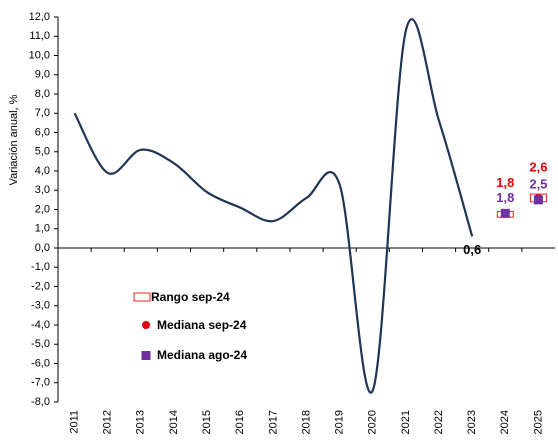 The height and width of the screenshot is (442, 558). I want to click on legend-label: Mediana ago-24, so click(202, 355).